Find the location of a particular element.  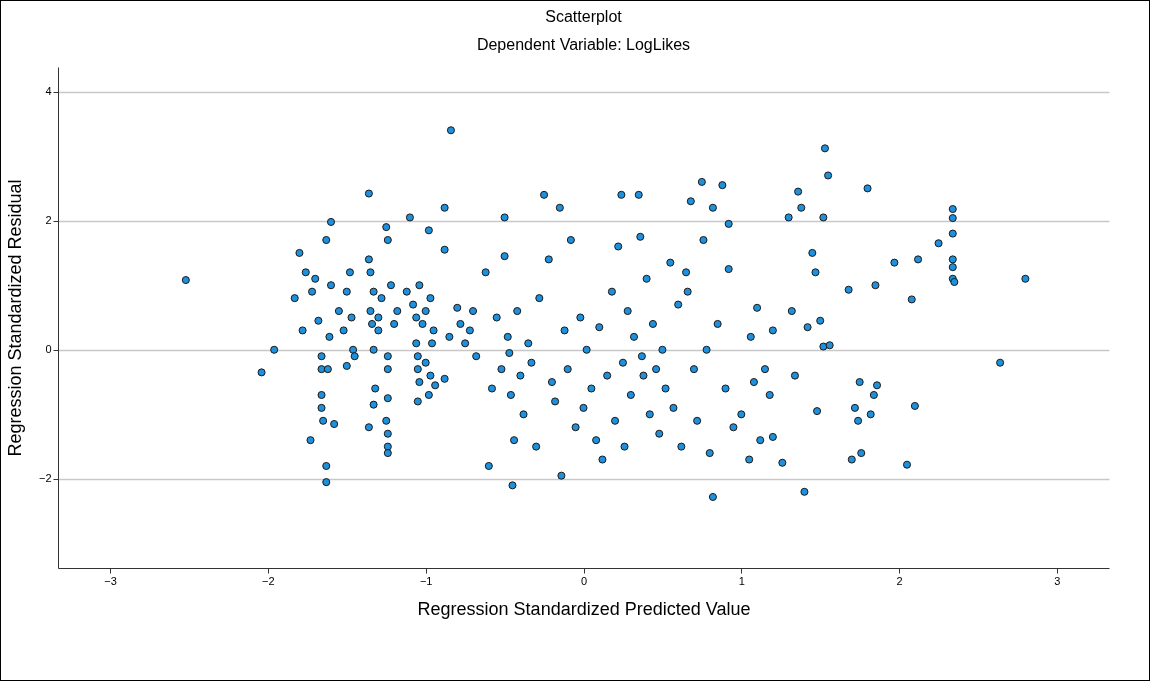

y-tick-label: 0 is located at coordinates (48, 349).